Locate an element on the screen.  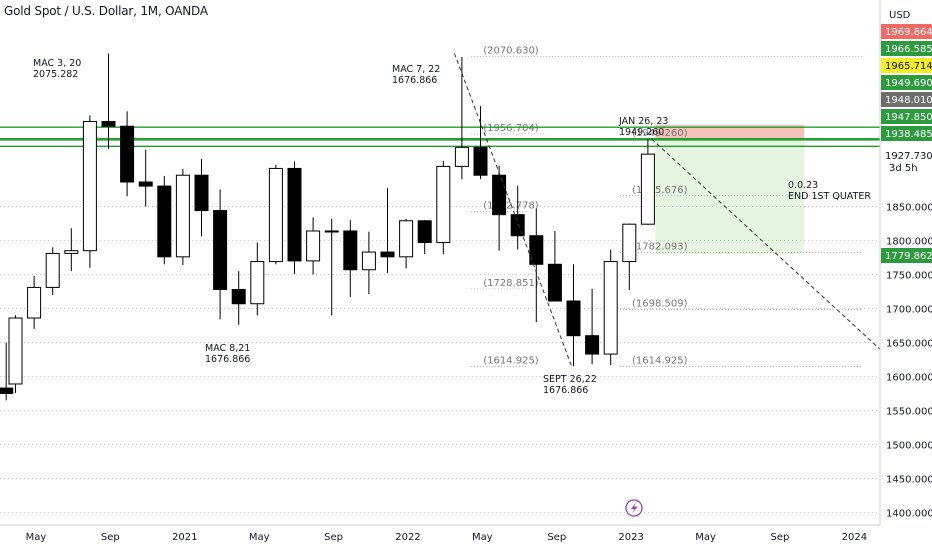
fib-level-label: (1949.260) is located at coordinates (660, 133).